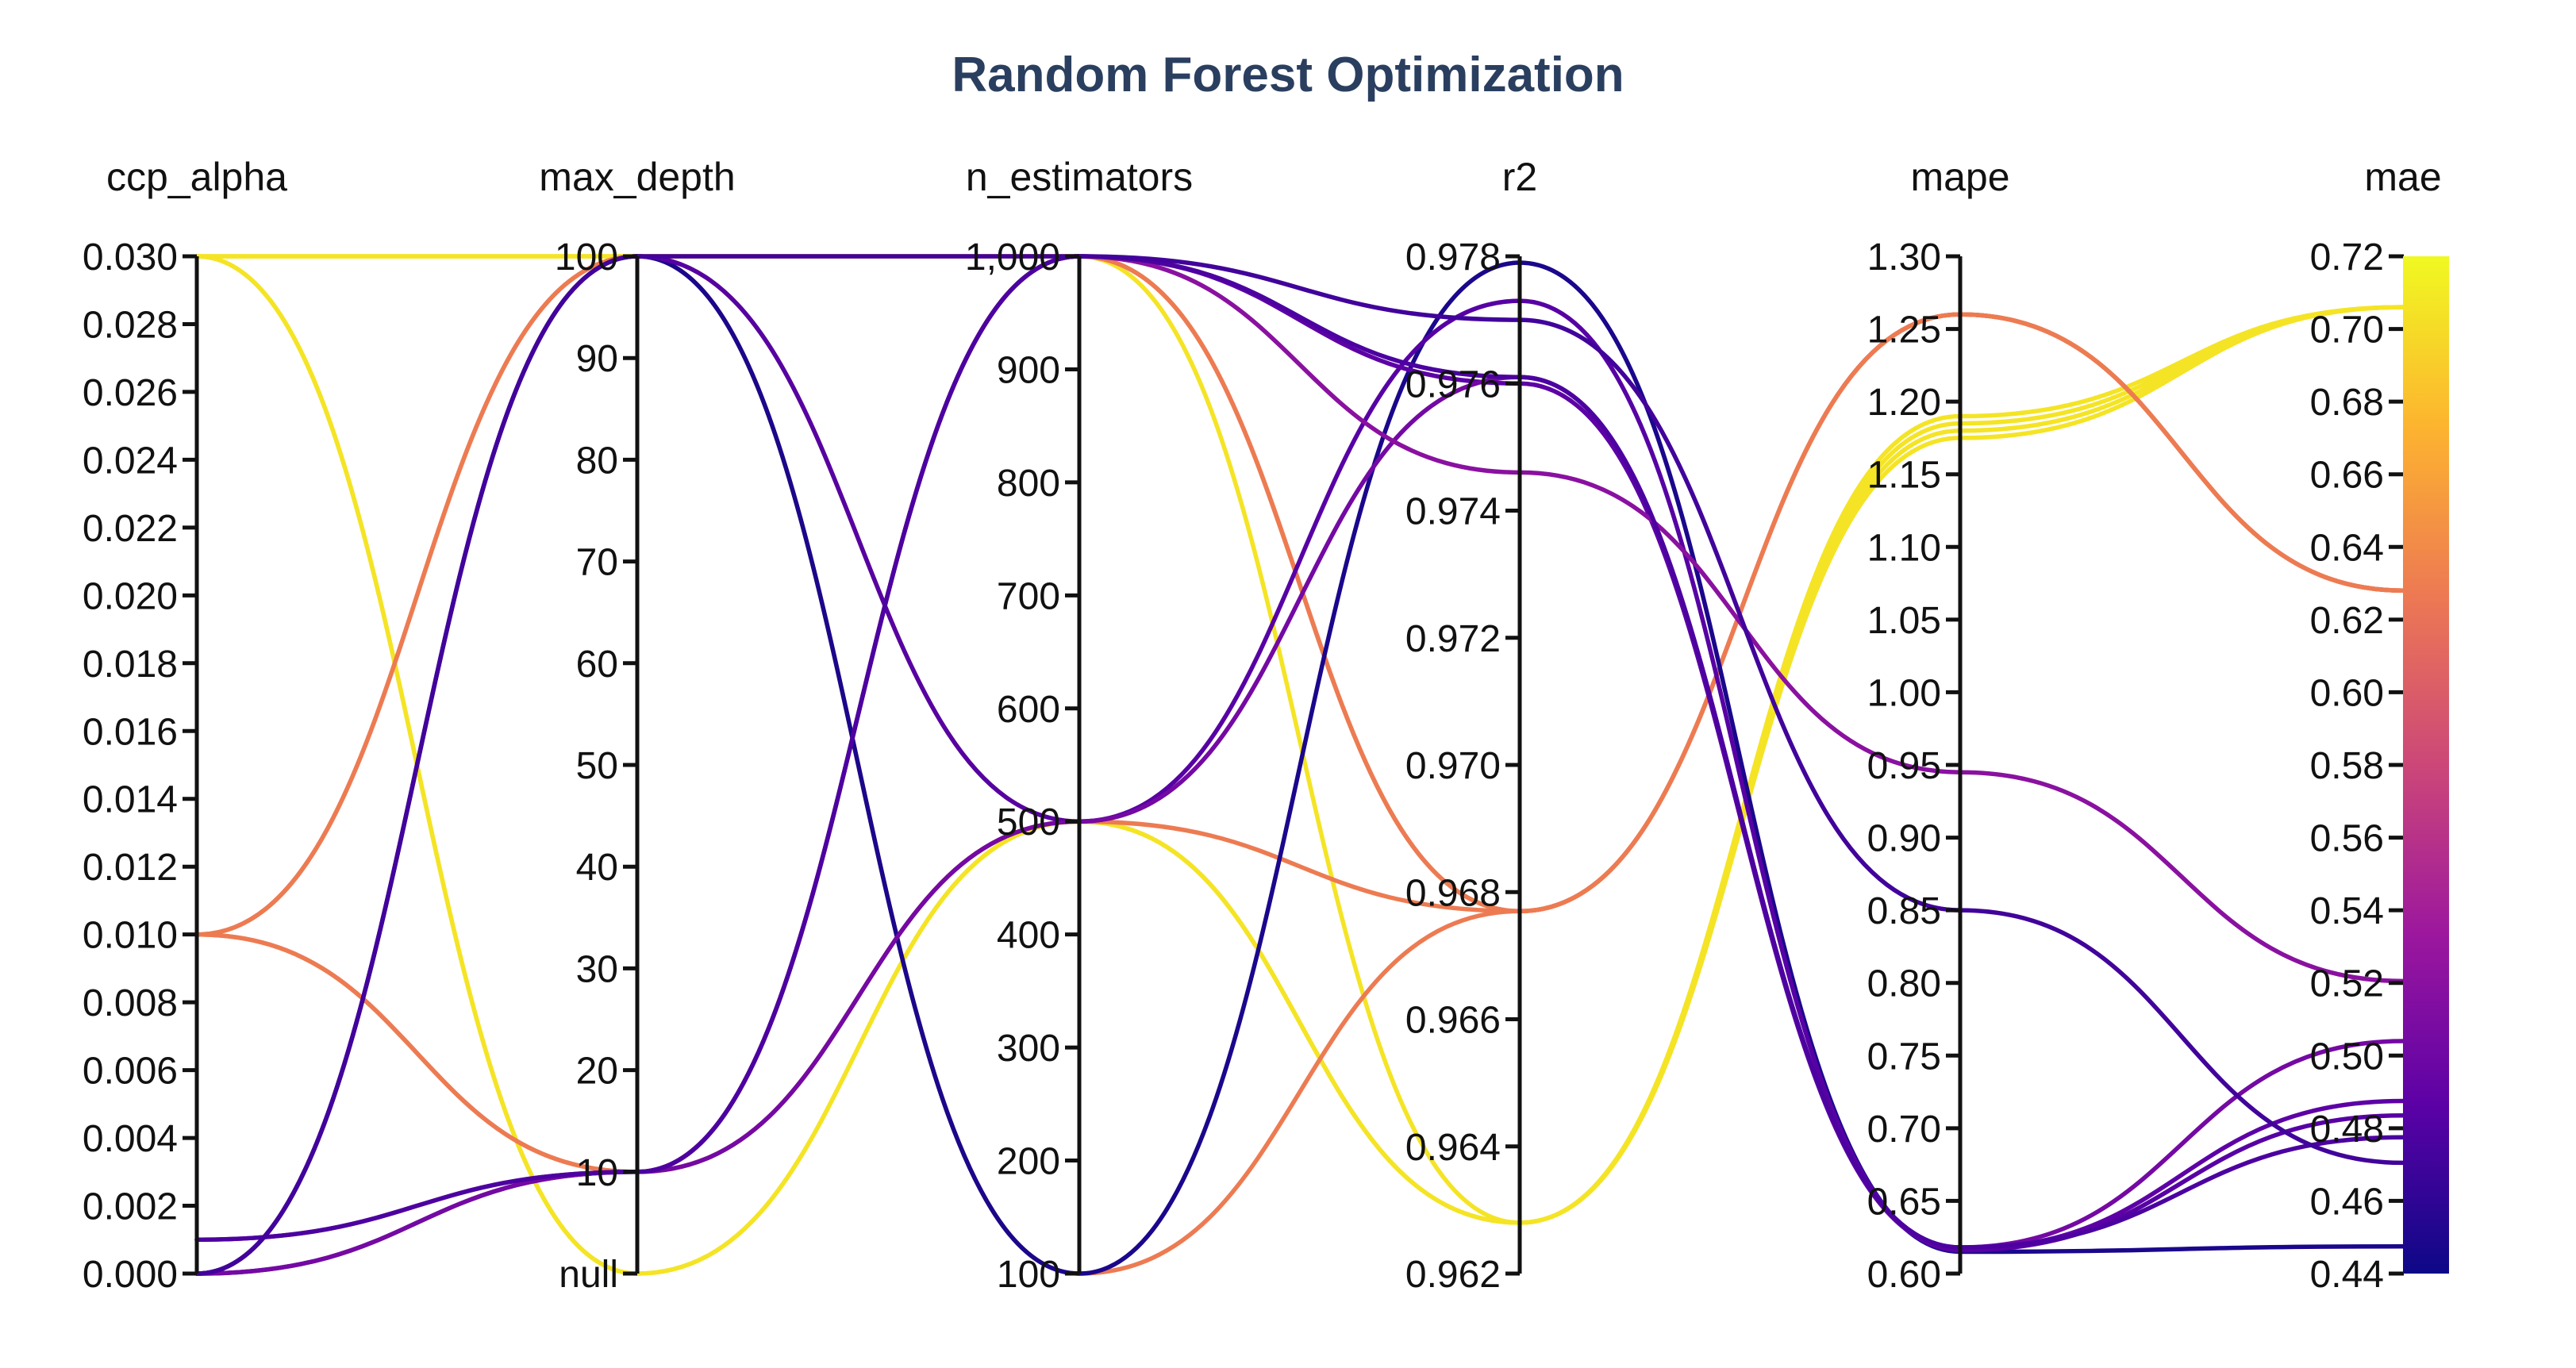 The width and height of the screenshot is (2576, 1368). What do you see at coordinates (1028, 370) in the screenshot?
I see `tick-label: 900` at bounding box center [1028, 370].